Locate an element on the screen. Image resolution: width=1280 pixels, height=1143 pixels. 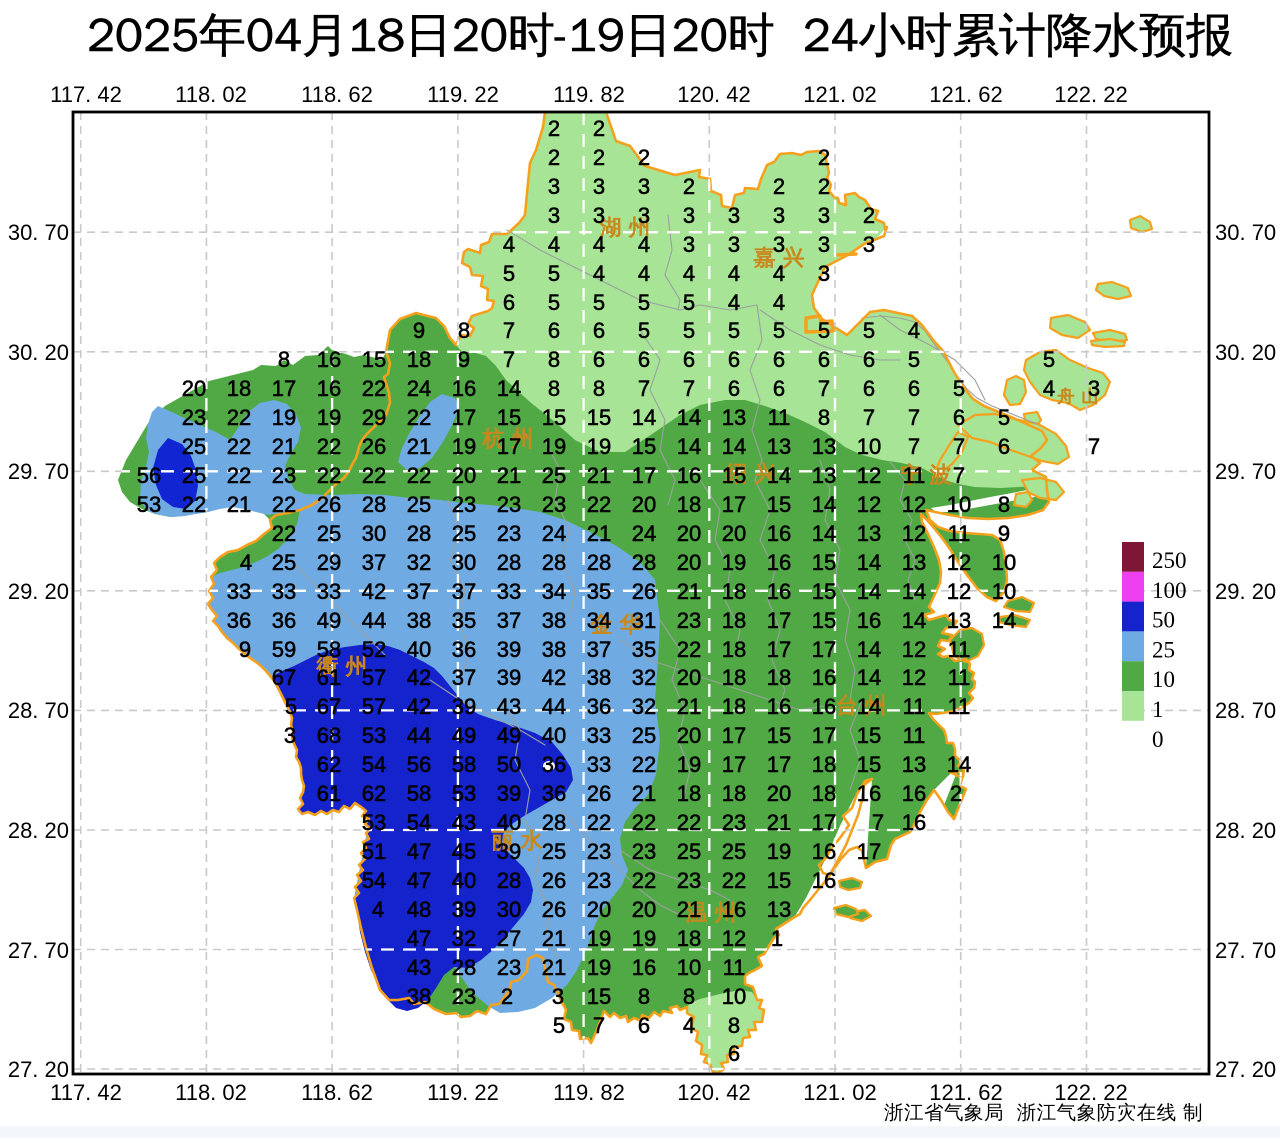
svg-text: 61 is located at coordinates (329, 793).